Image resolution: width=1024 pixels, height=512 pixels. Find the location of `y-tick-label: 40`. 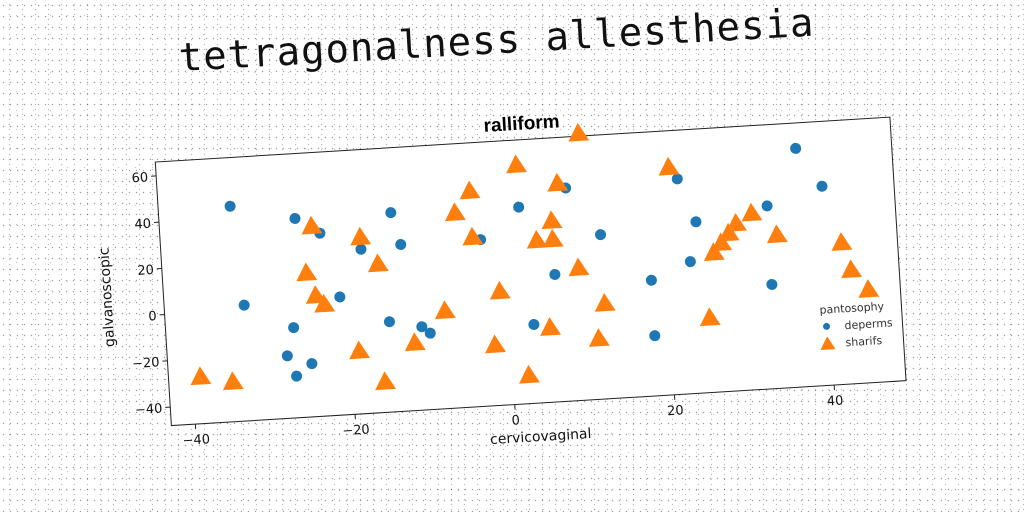

y-tick-label: 40 is located at coordinates (142, 225).